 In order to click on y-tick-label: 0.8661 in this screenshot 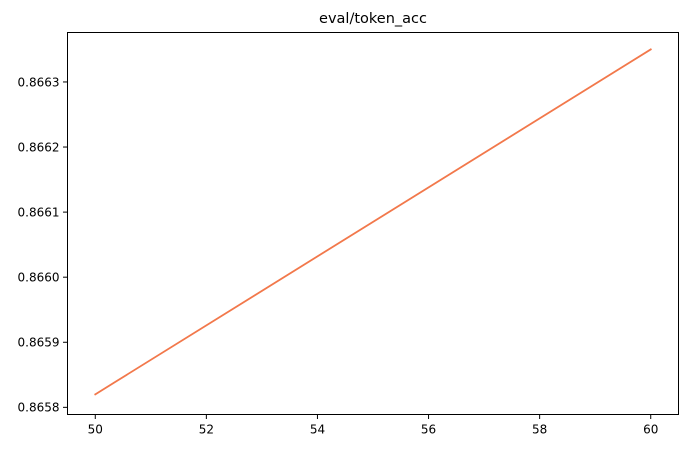, I will do `click(39, 212)`.